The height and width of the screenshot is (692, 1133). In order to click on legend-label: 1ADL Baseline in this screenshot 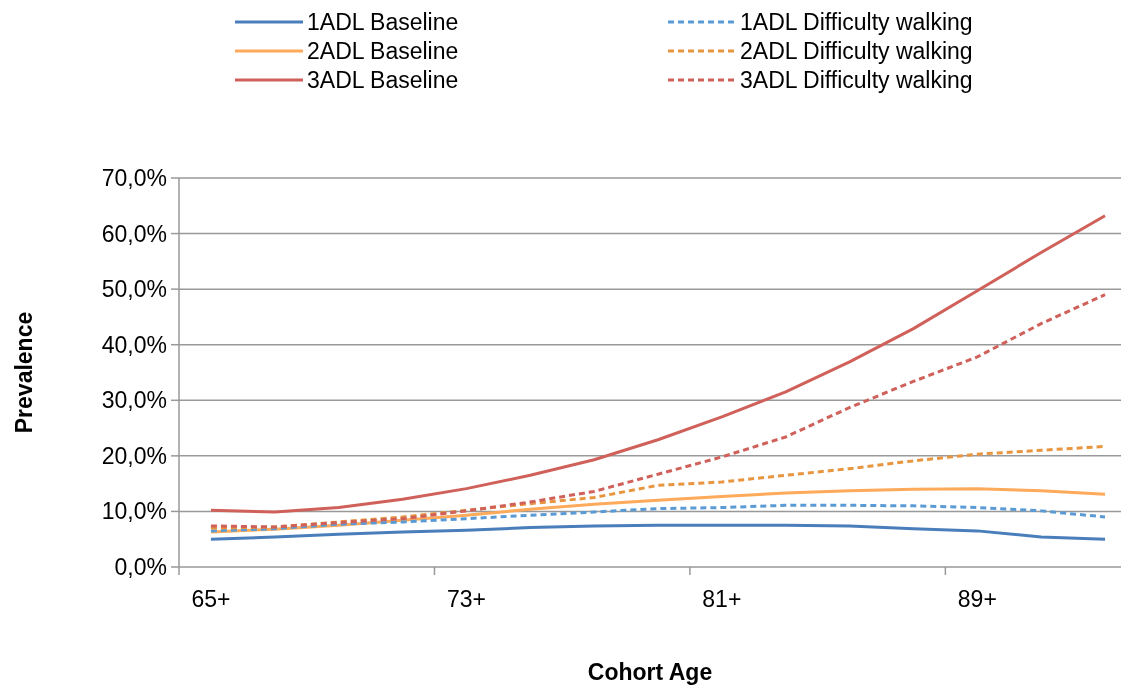, I will do `click(383, 22)`.